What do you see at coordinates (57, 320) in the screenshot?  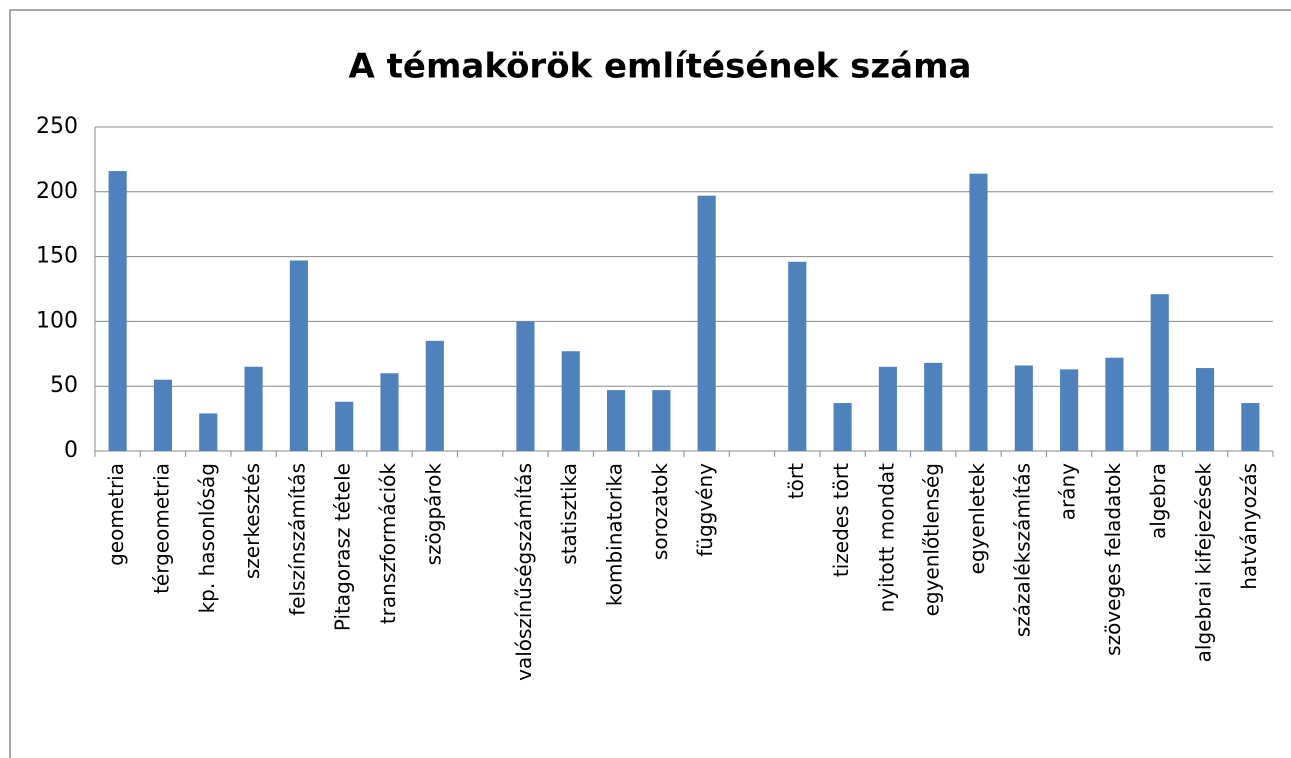 I see `y-tick-label: 100` at bounding box center [57, 320].